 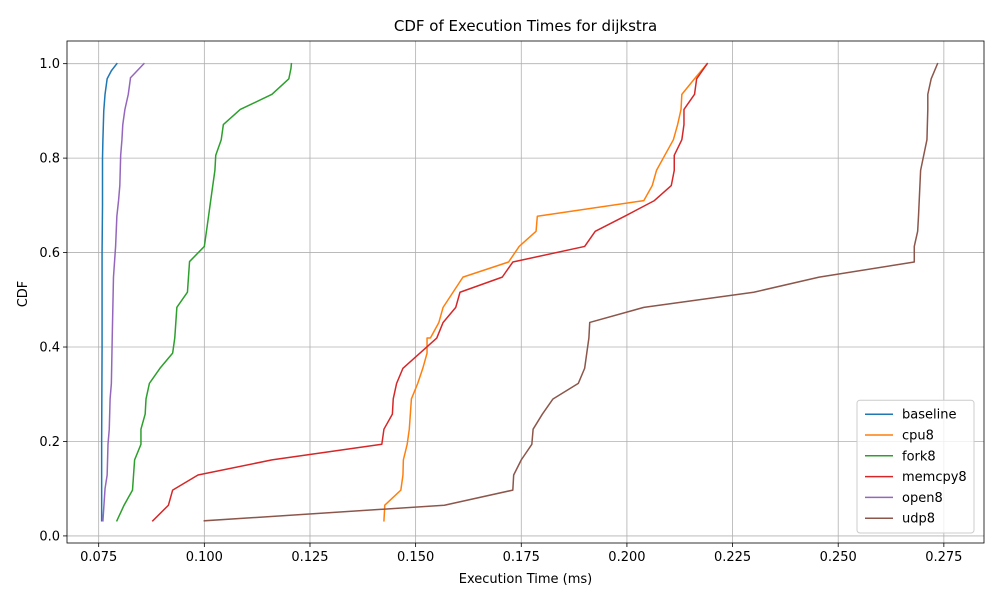 What do you see at coordinates (309, 557) in the screenshot?
I see `x-tick-label: 0.125` at bounding box center [309, 557].